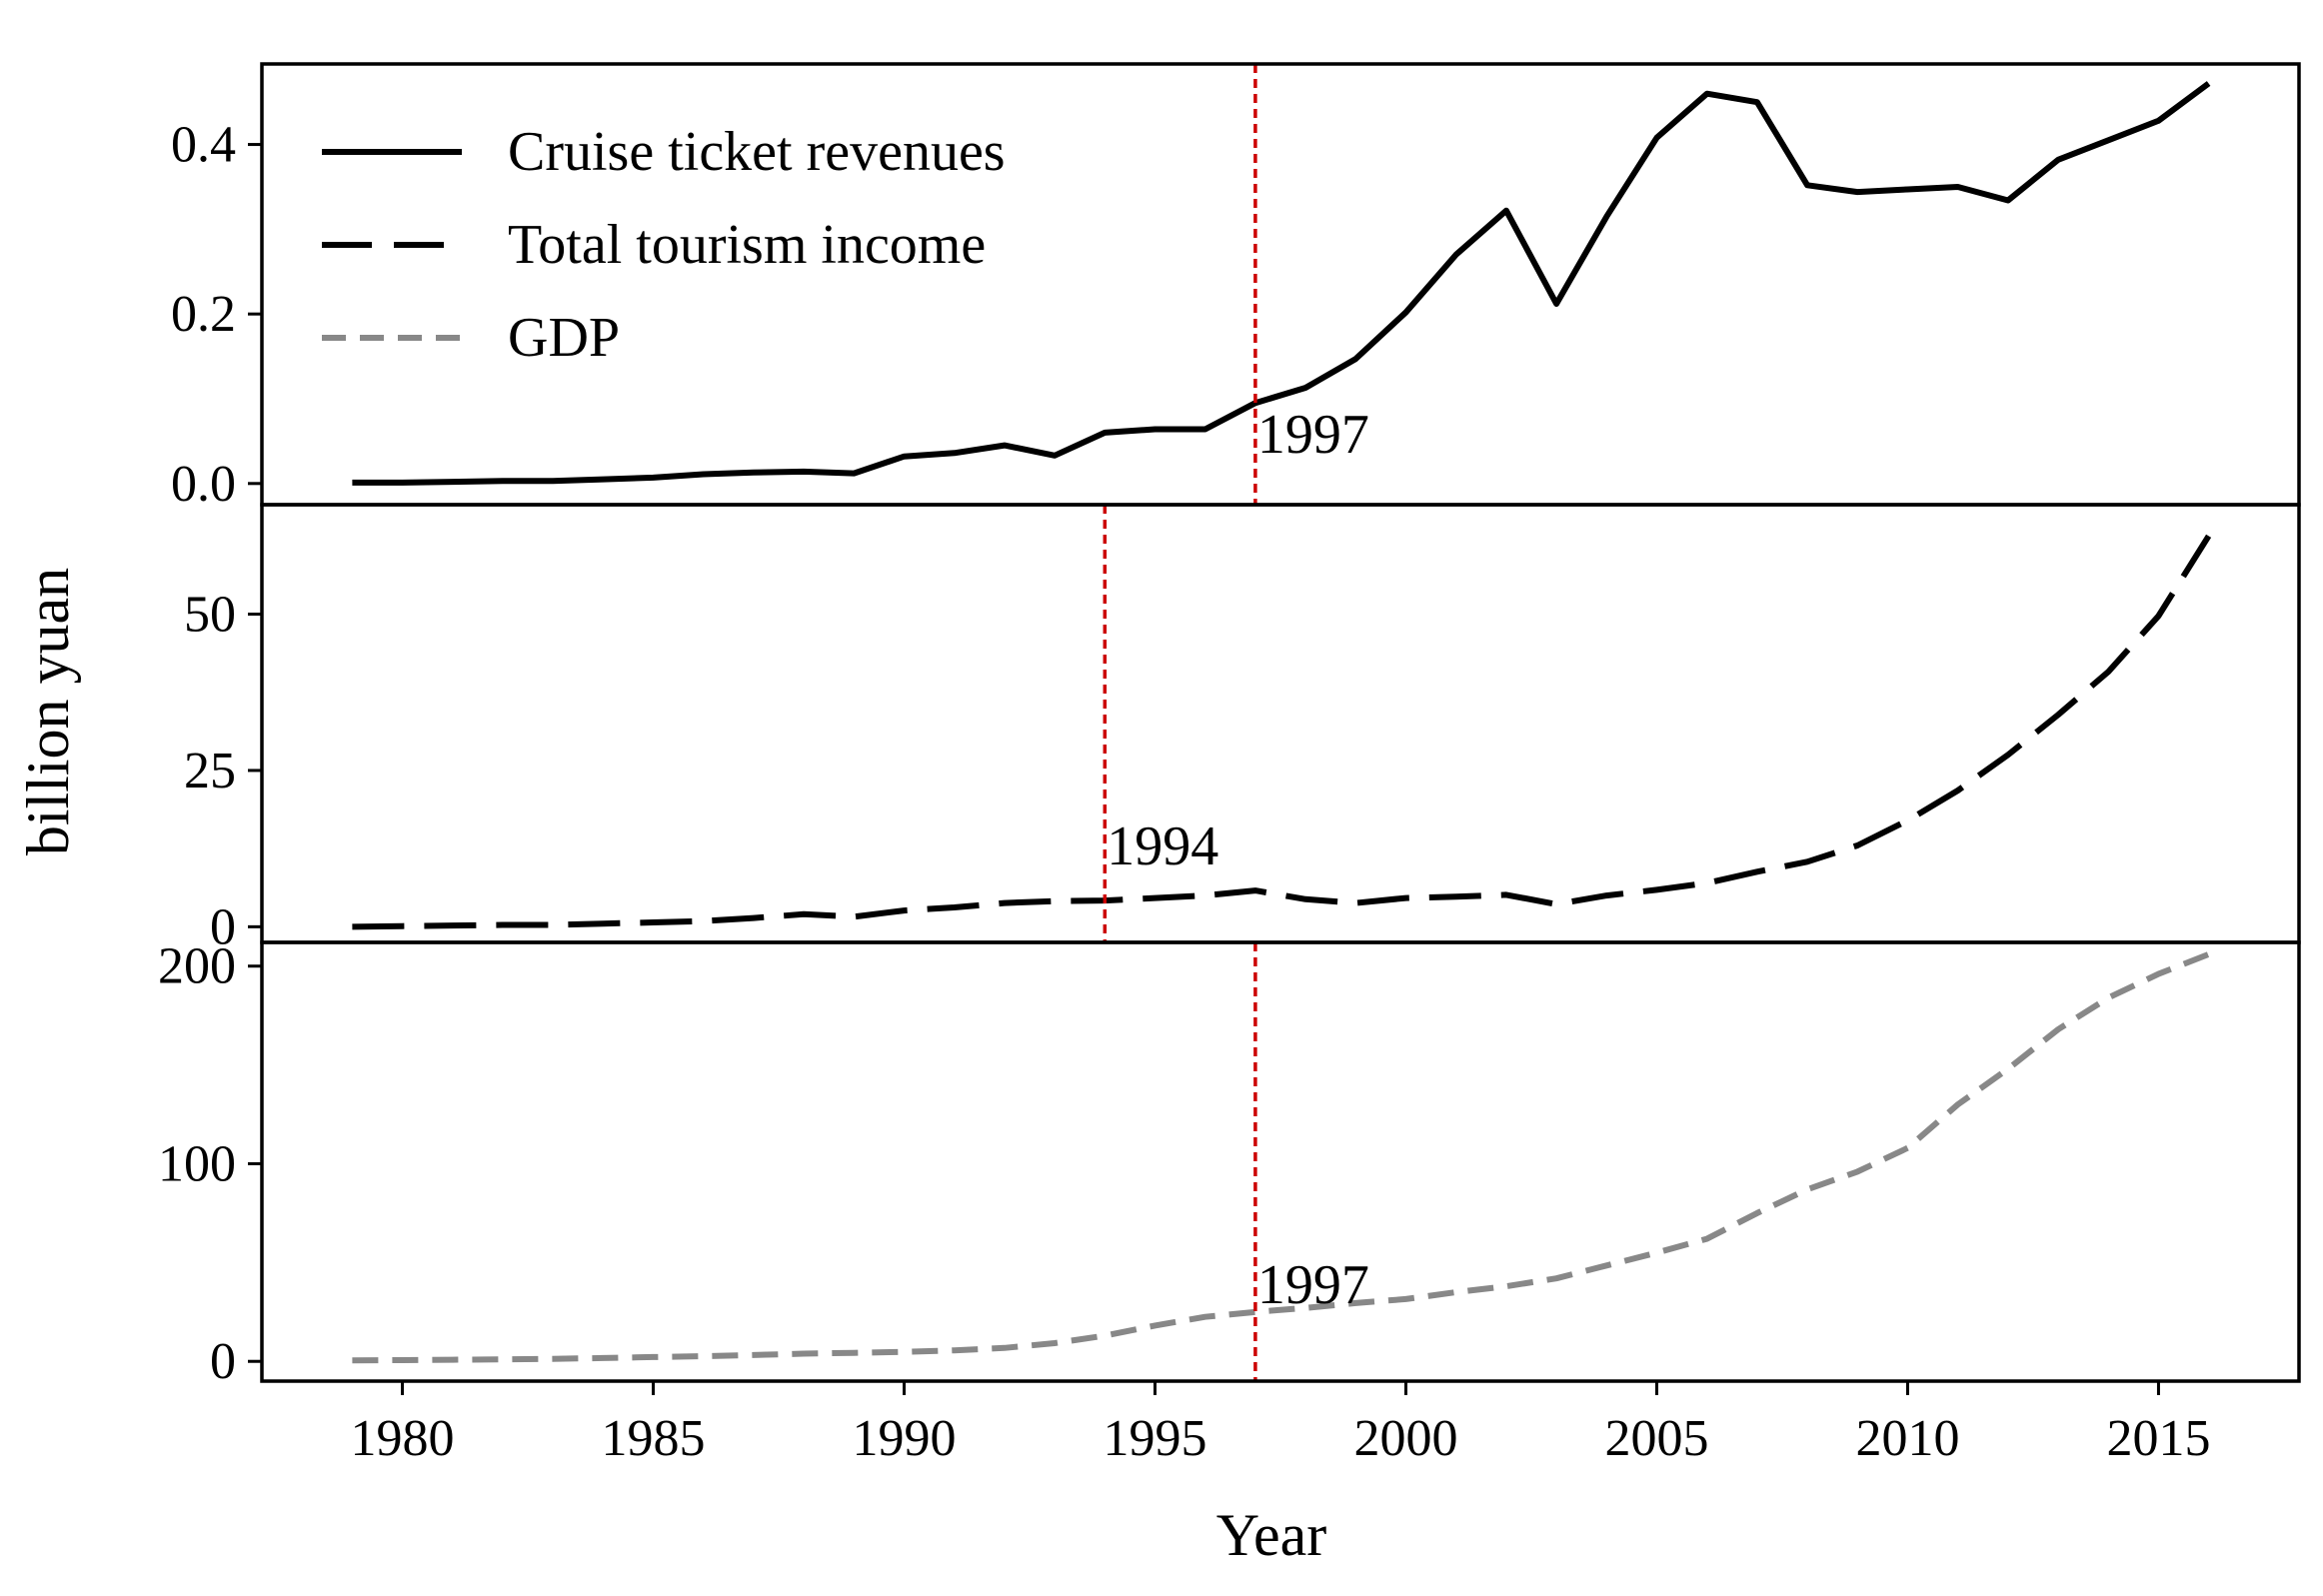  Describe the element at coordinates (564, 338) in the screenshot. I see `legend-label-gdp: GDP` at that location.